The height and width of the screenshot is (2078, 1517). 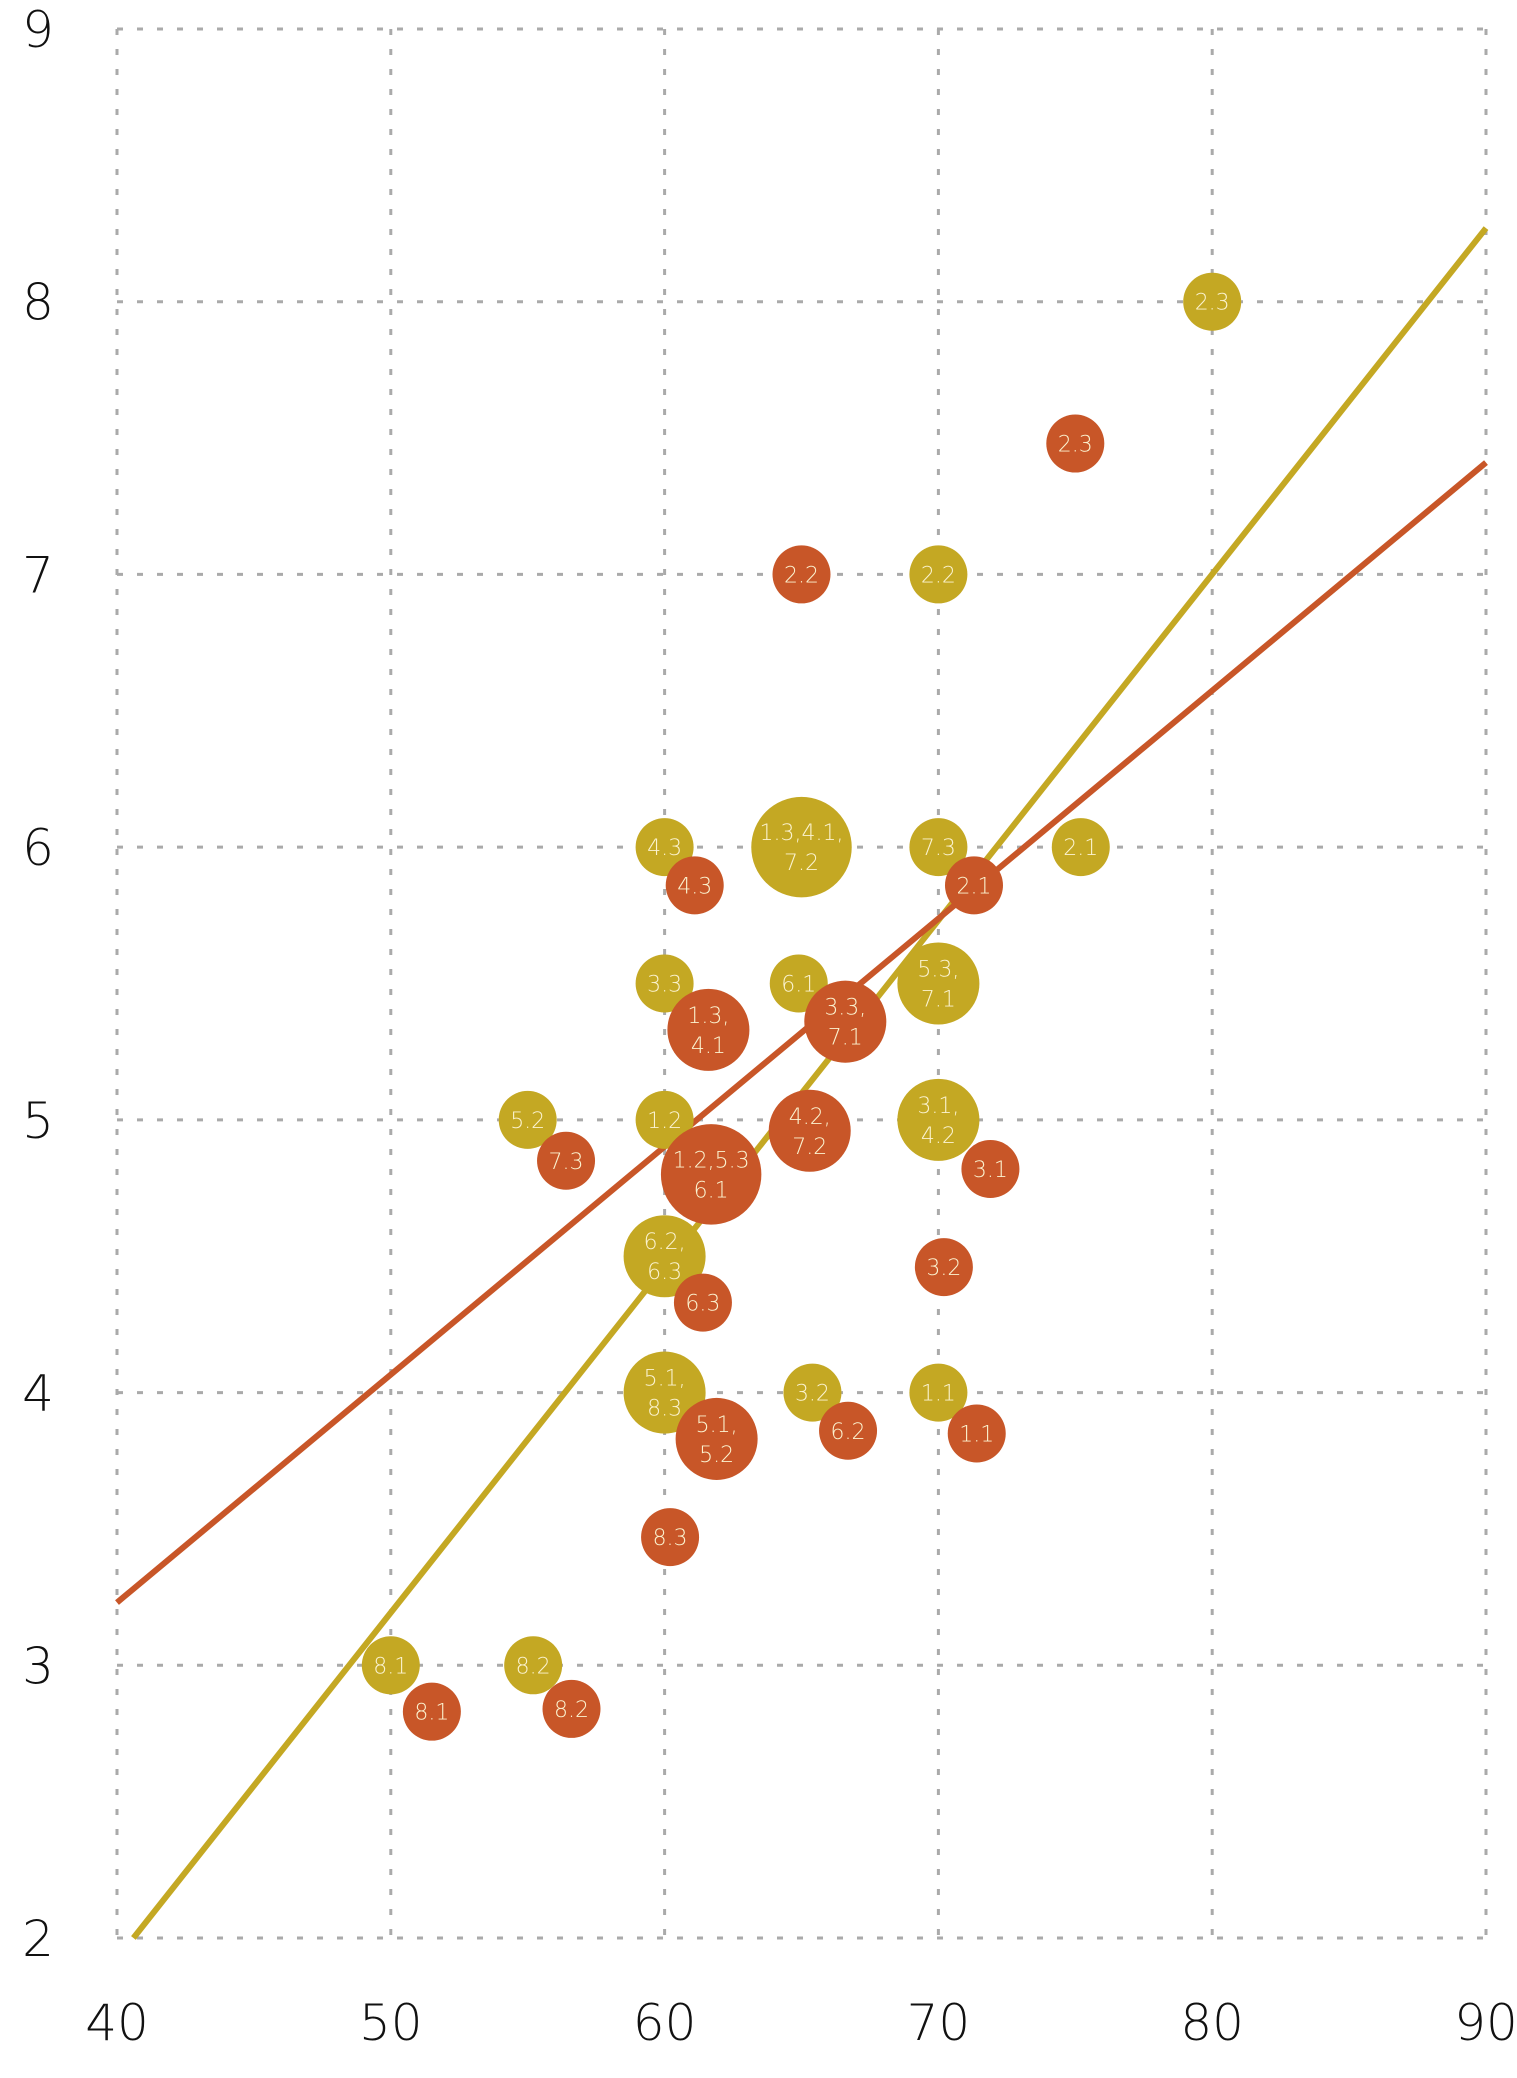 What do you see at coordinates (665, 1242) in the screenshot?
I see `bubble-label: 6.2,` at bounding box center [665, 1242].